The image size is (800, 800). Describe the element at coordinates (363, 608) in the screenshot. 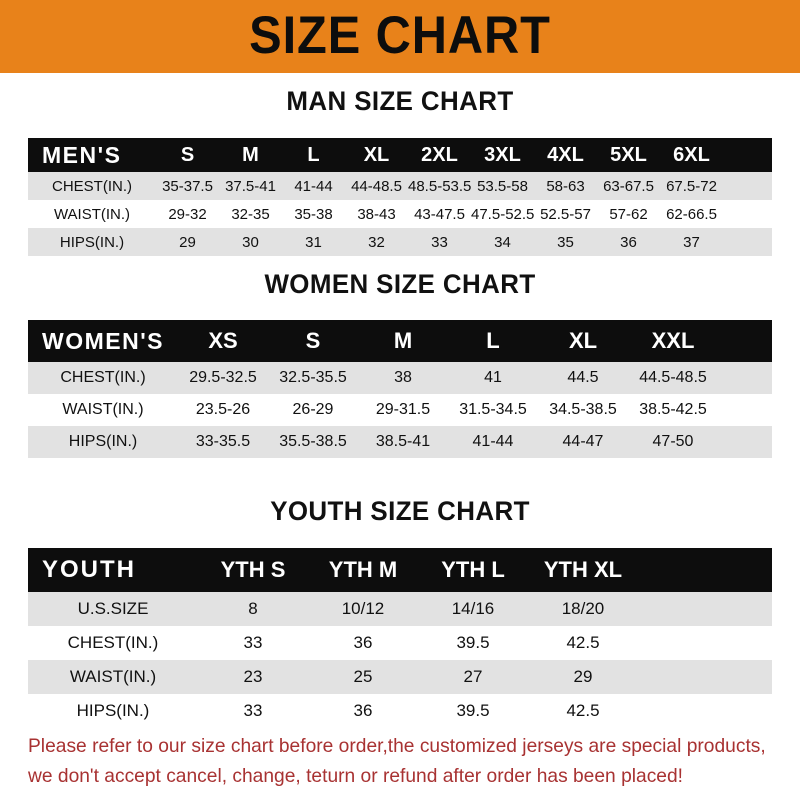

I see `youth-measure-value: 10/12` at that location.